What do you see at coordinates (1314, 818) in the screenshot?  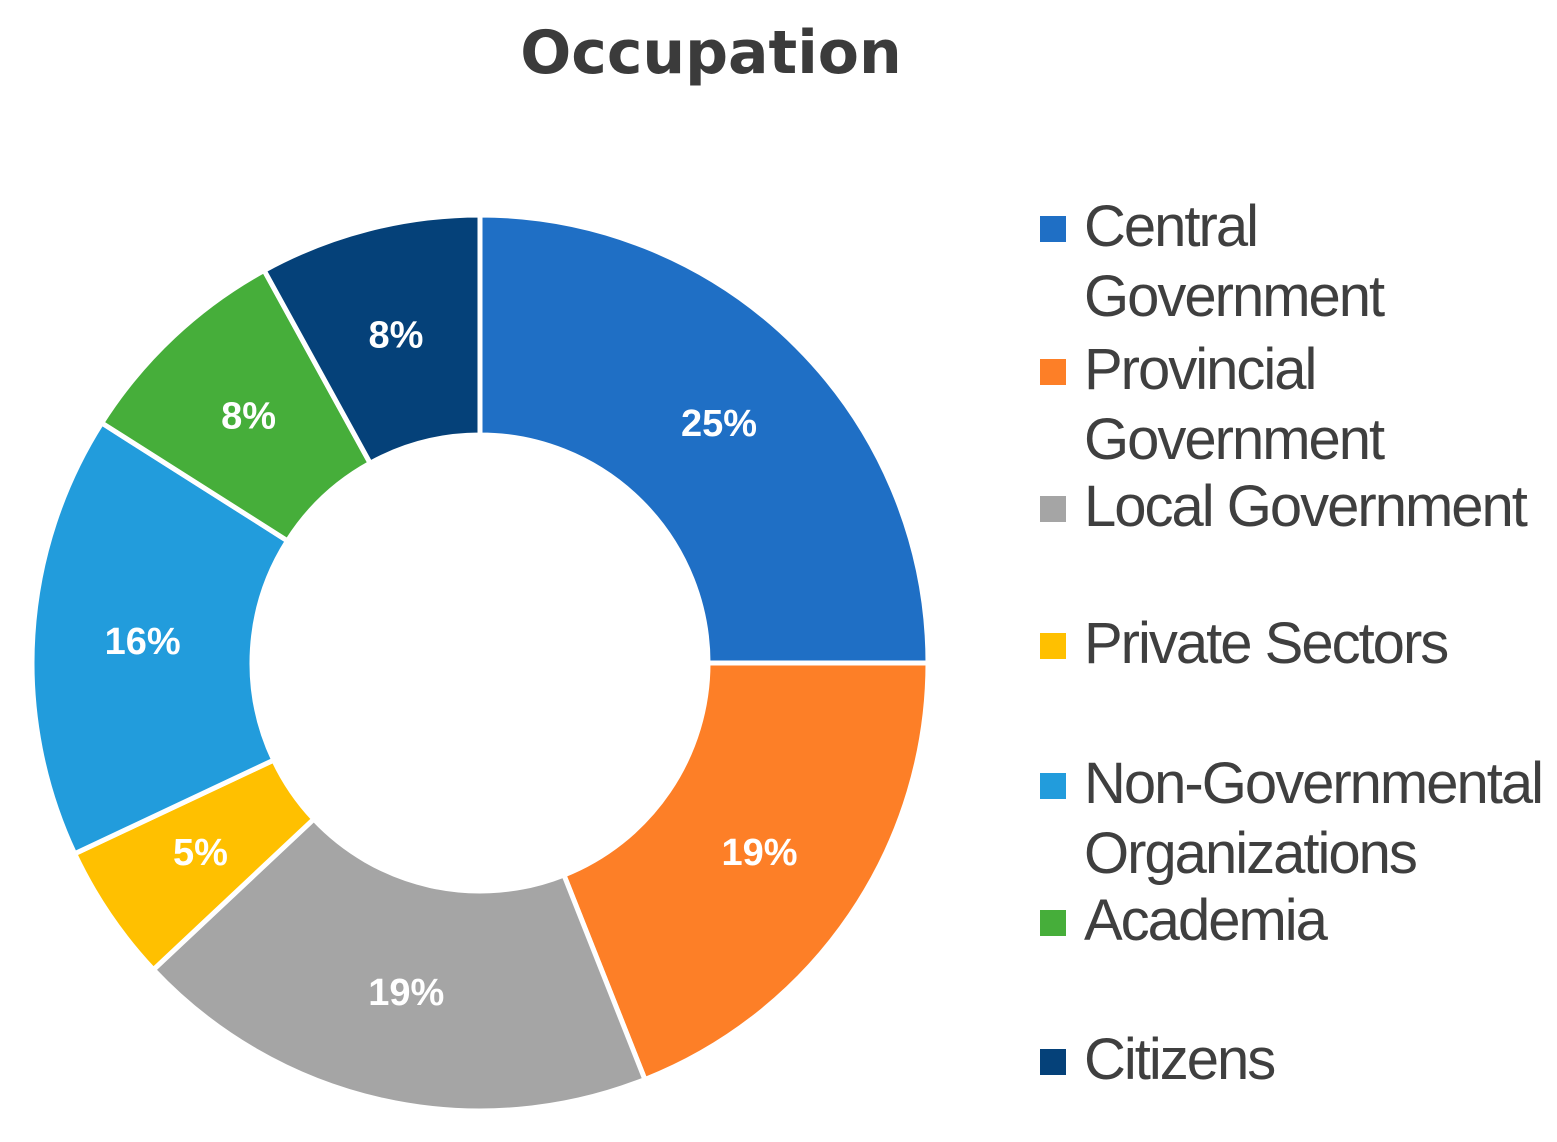 I see `legend-label: Non-Governmental Organizations` at bounding box center [1314, 818].